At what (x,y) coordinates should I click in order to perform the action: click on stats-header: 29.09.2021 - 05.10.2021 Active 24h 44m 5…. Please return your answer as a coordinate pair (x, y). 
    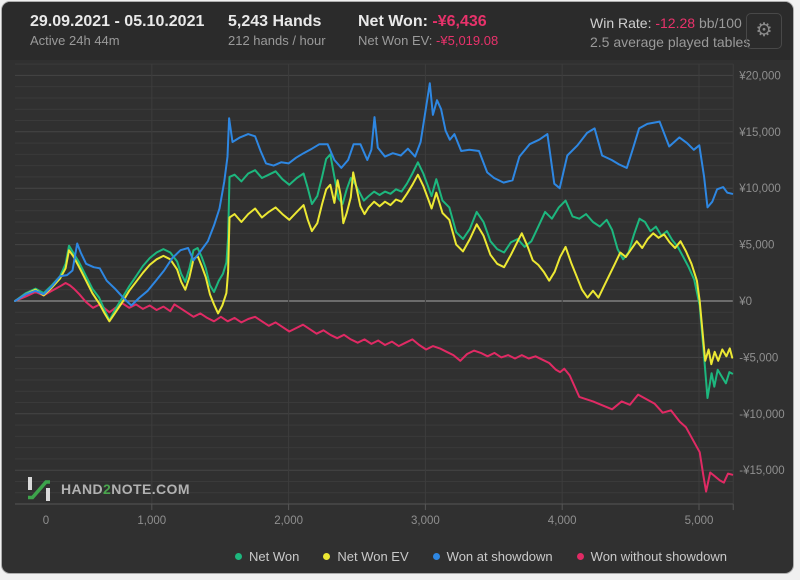
    Looking at the image, I should click on (397, 31).